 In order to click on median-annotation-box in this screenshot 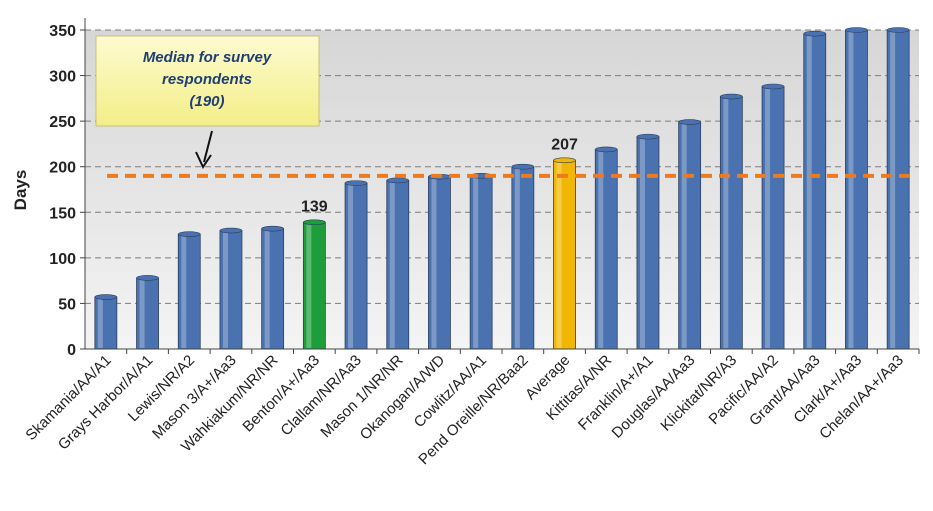, I will do `click(207, 81)`.